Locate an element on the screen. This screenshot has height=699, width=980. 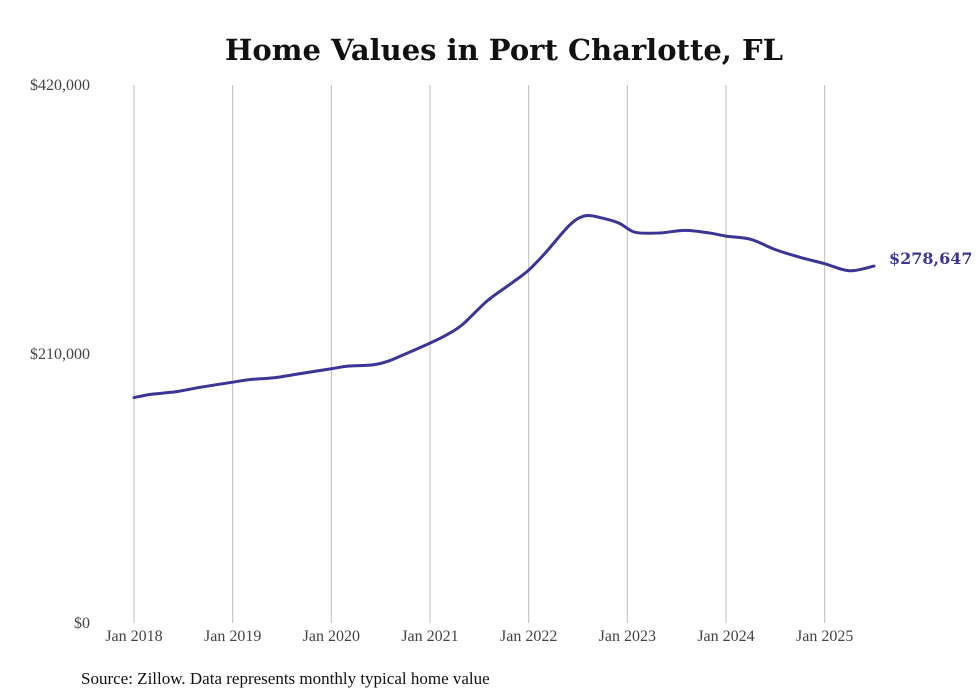
x-tick-label: Jan 2023 is located at coordinates (627, 636).